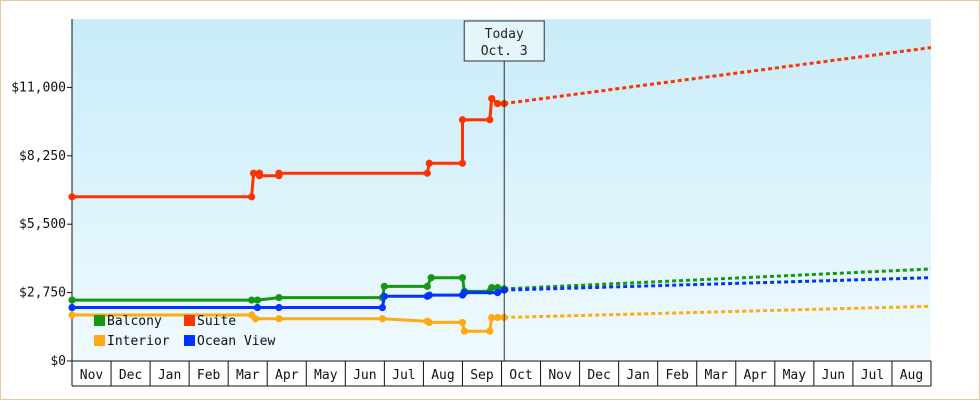 Image resolution: width=980 pixels, height=401 pixels. Describe the element at coordinates (42, 293) in the screenshot. I see `y-tick-label: $2,750` at that location.